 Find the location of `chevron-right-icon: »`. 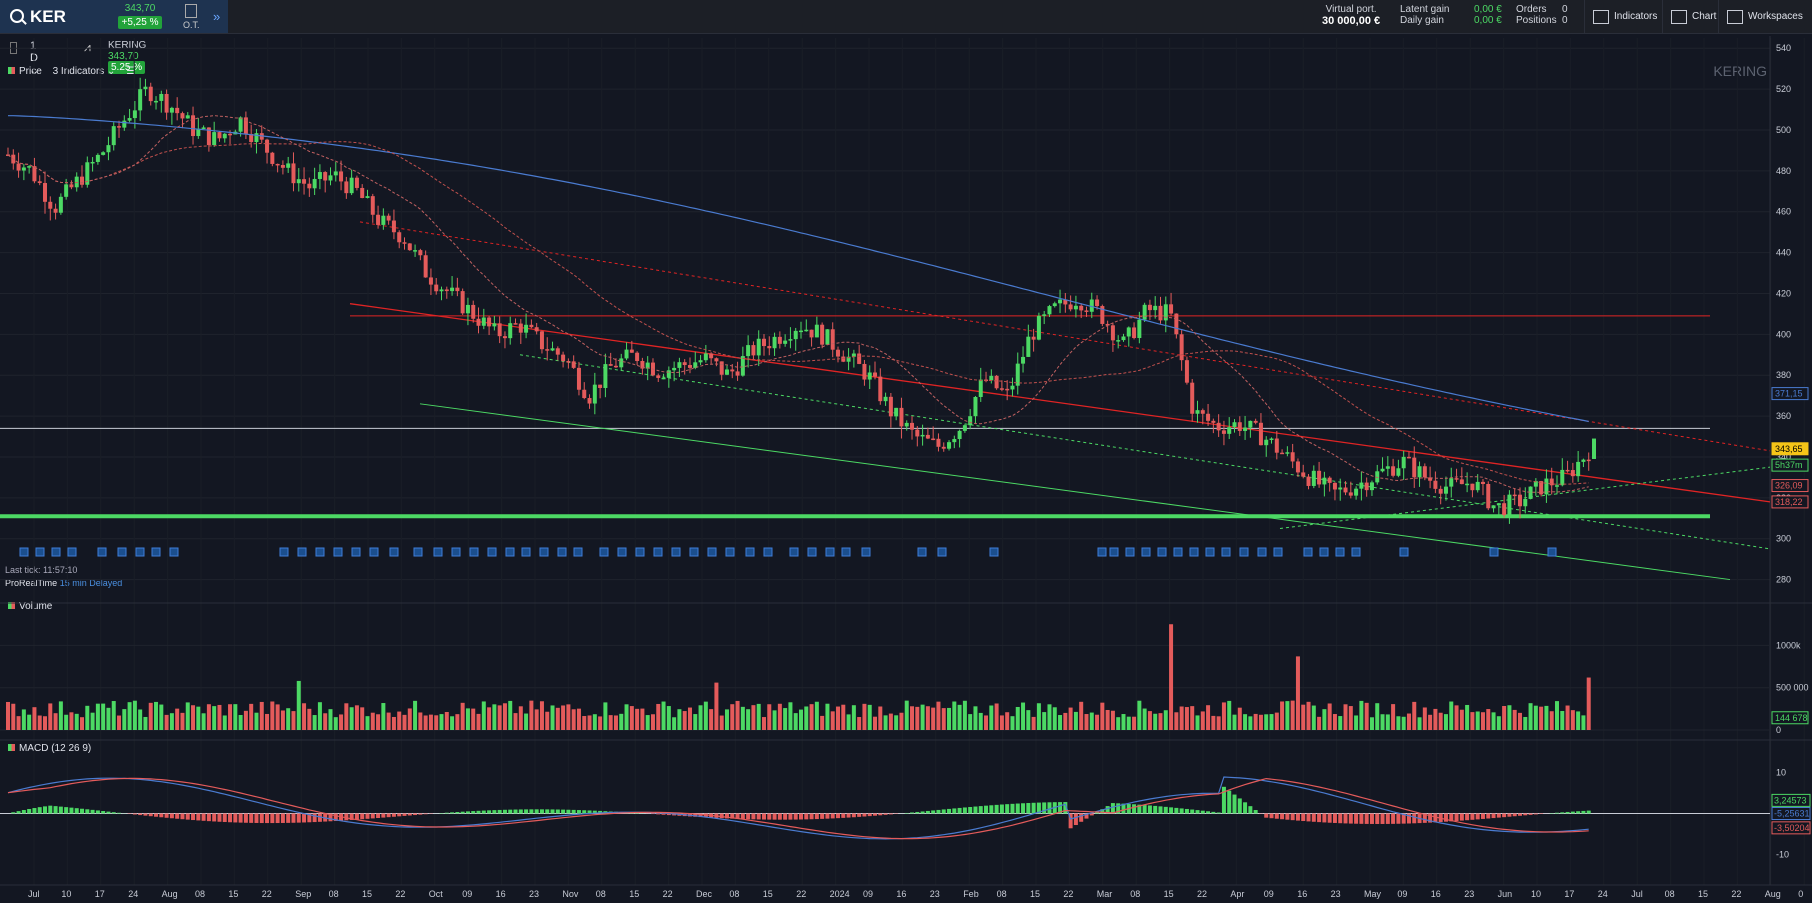

chevron-right-icon: » is located at coordinates (217, 16).